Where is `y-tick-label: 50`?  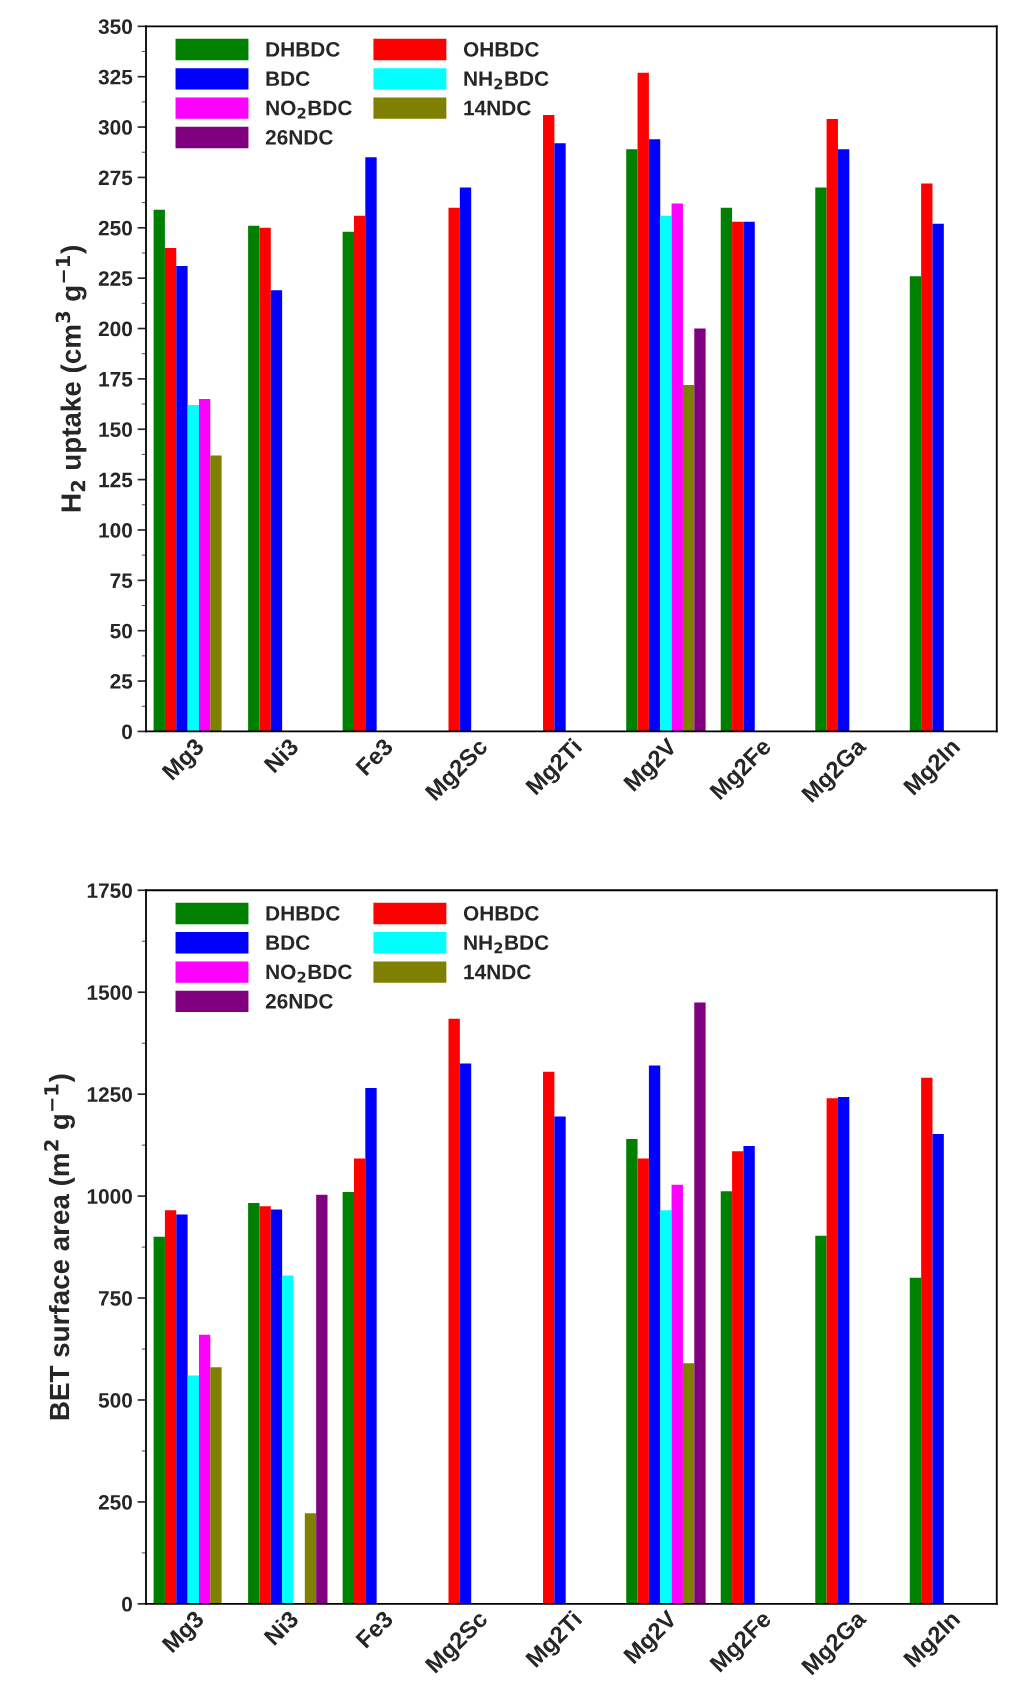
y-tick-label: 50 is located at coordinates (121, 631).